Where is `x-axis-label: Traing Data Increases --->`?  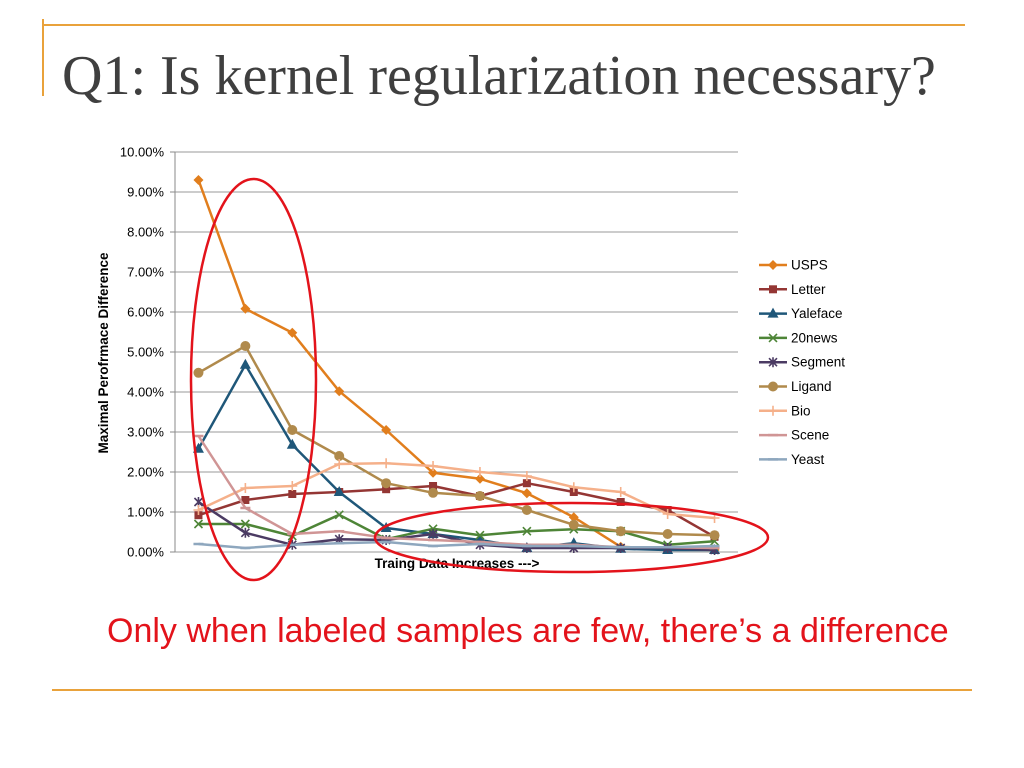 x-axis-label: Traing Data Increases ---> is located at coordinates (457, 563).